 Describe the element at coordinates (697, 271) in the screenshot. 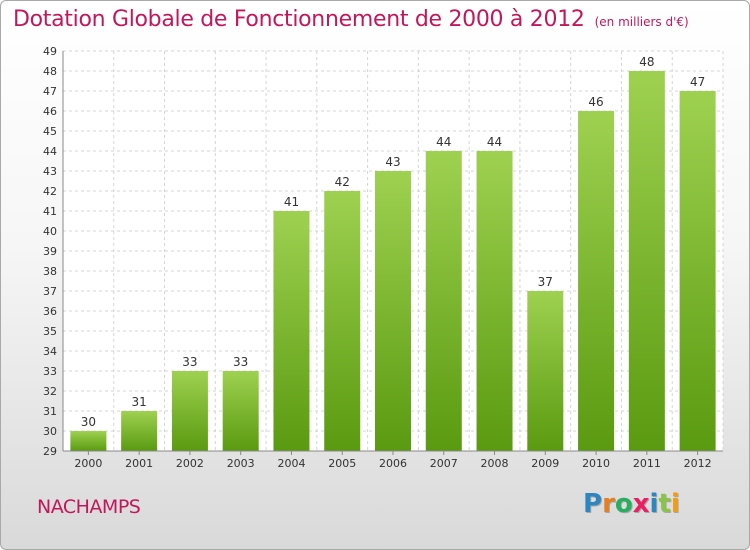

I see `bar-2012` at that location.